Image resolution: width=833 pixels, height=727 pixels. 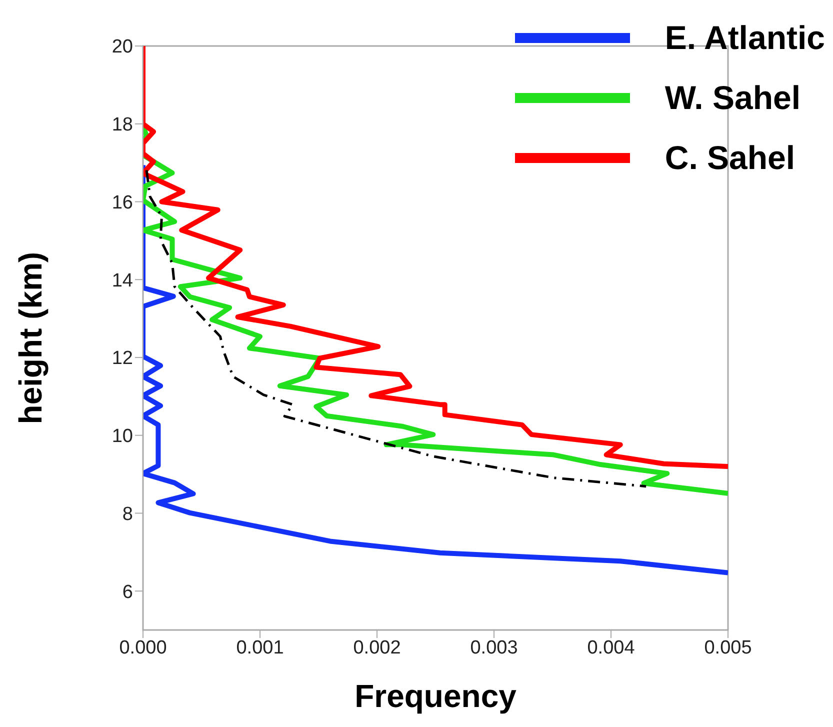 I want to click on y-tick-label: 12, so click(x=122, y=359).